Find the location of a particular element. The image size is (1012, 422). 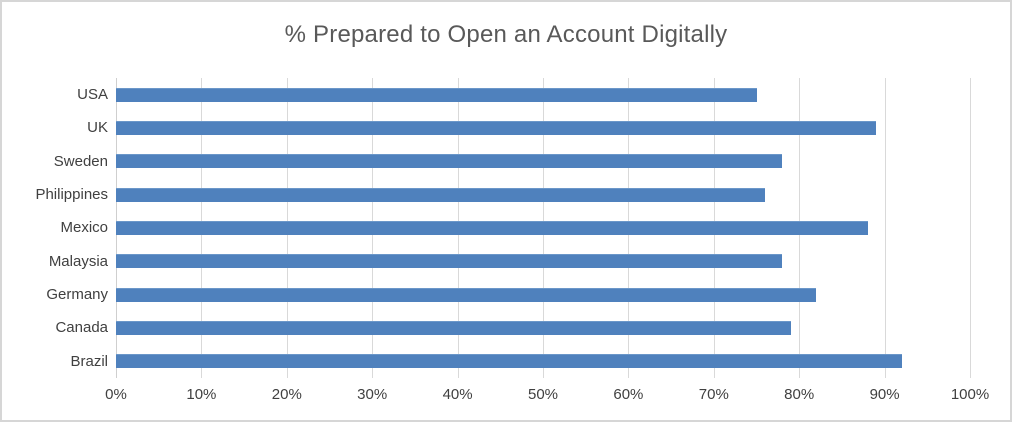

category-label-row: Philippines is located at coordinates (55, 194).